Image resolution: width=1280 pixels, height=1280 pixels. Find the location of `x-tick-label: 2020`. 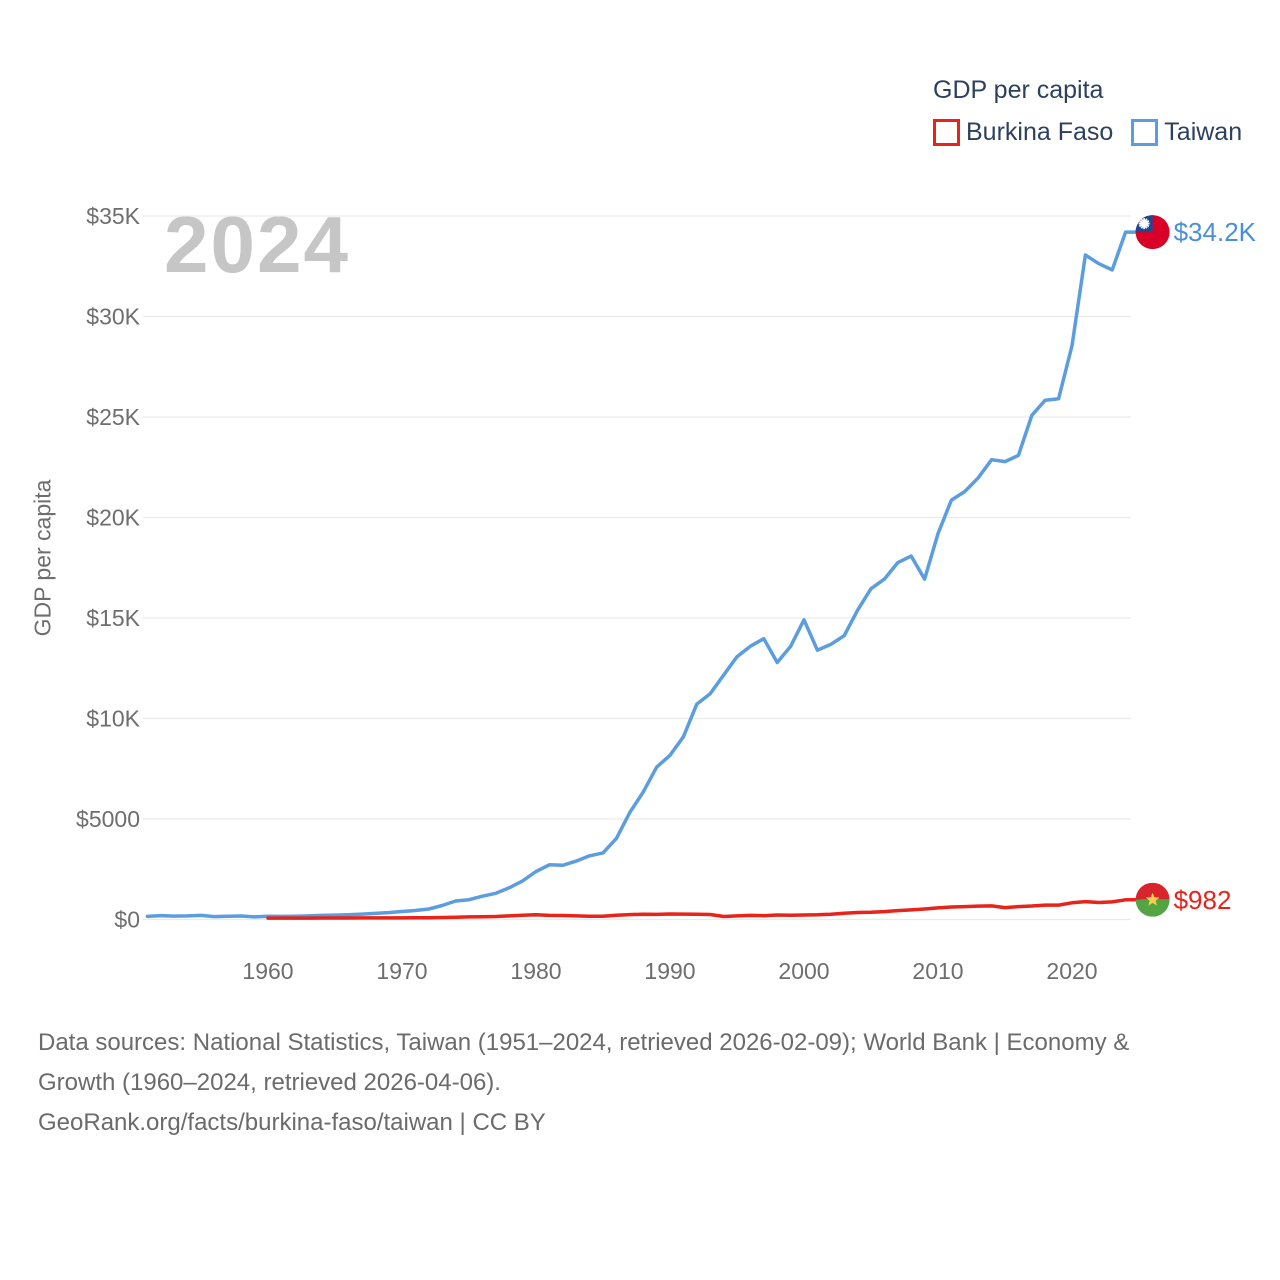

x-tick-label: 2020 is located at coordinates (1071, 971).